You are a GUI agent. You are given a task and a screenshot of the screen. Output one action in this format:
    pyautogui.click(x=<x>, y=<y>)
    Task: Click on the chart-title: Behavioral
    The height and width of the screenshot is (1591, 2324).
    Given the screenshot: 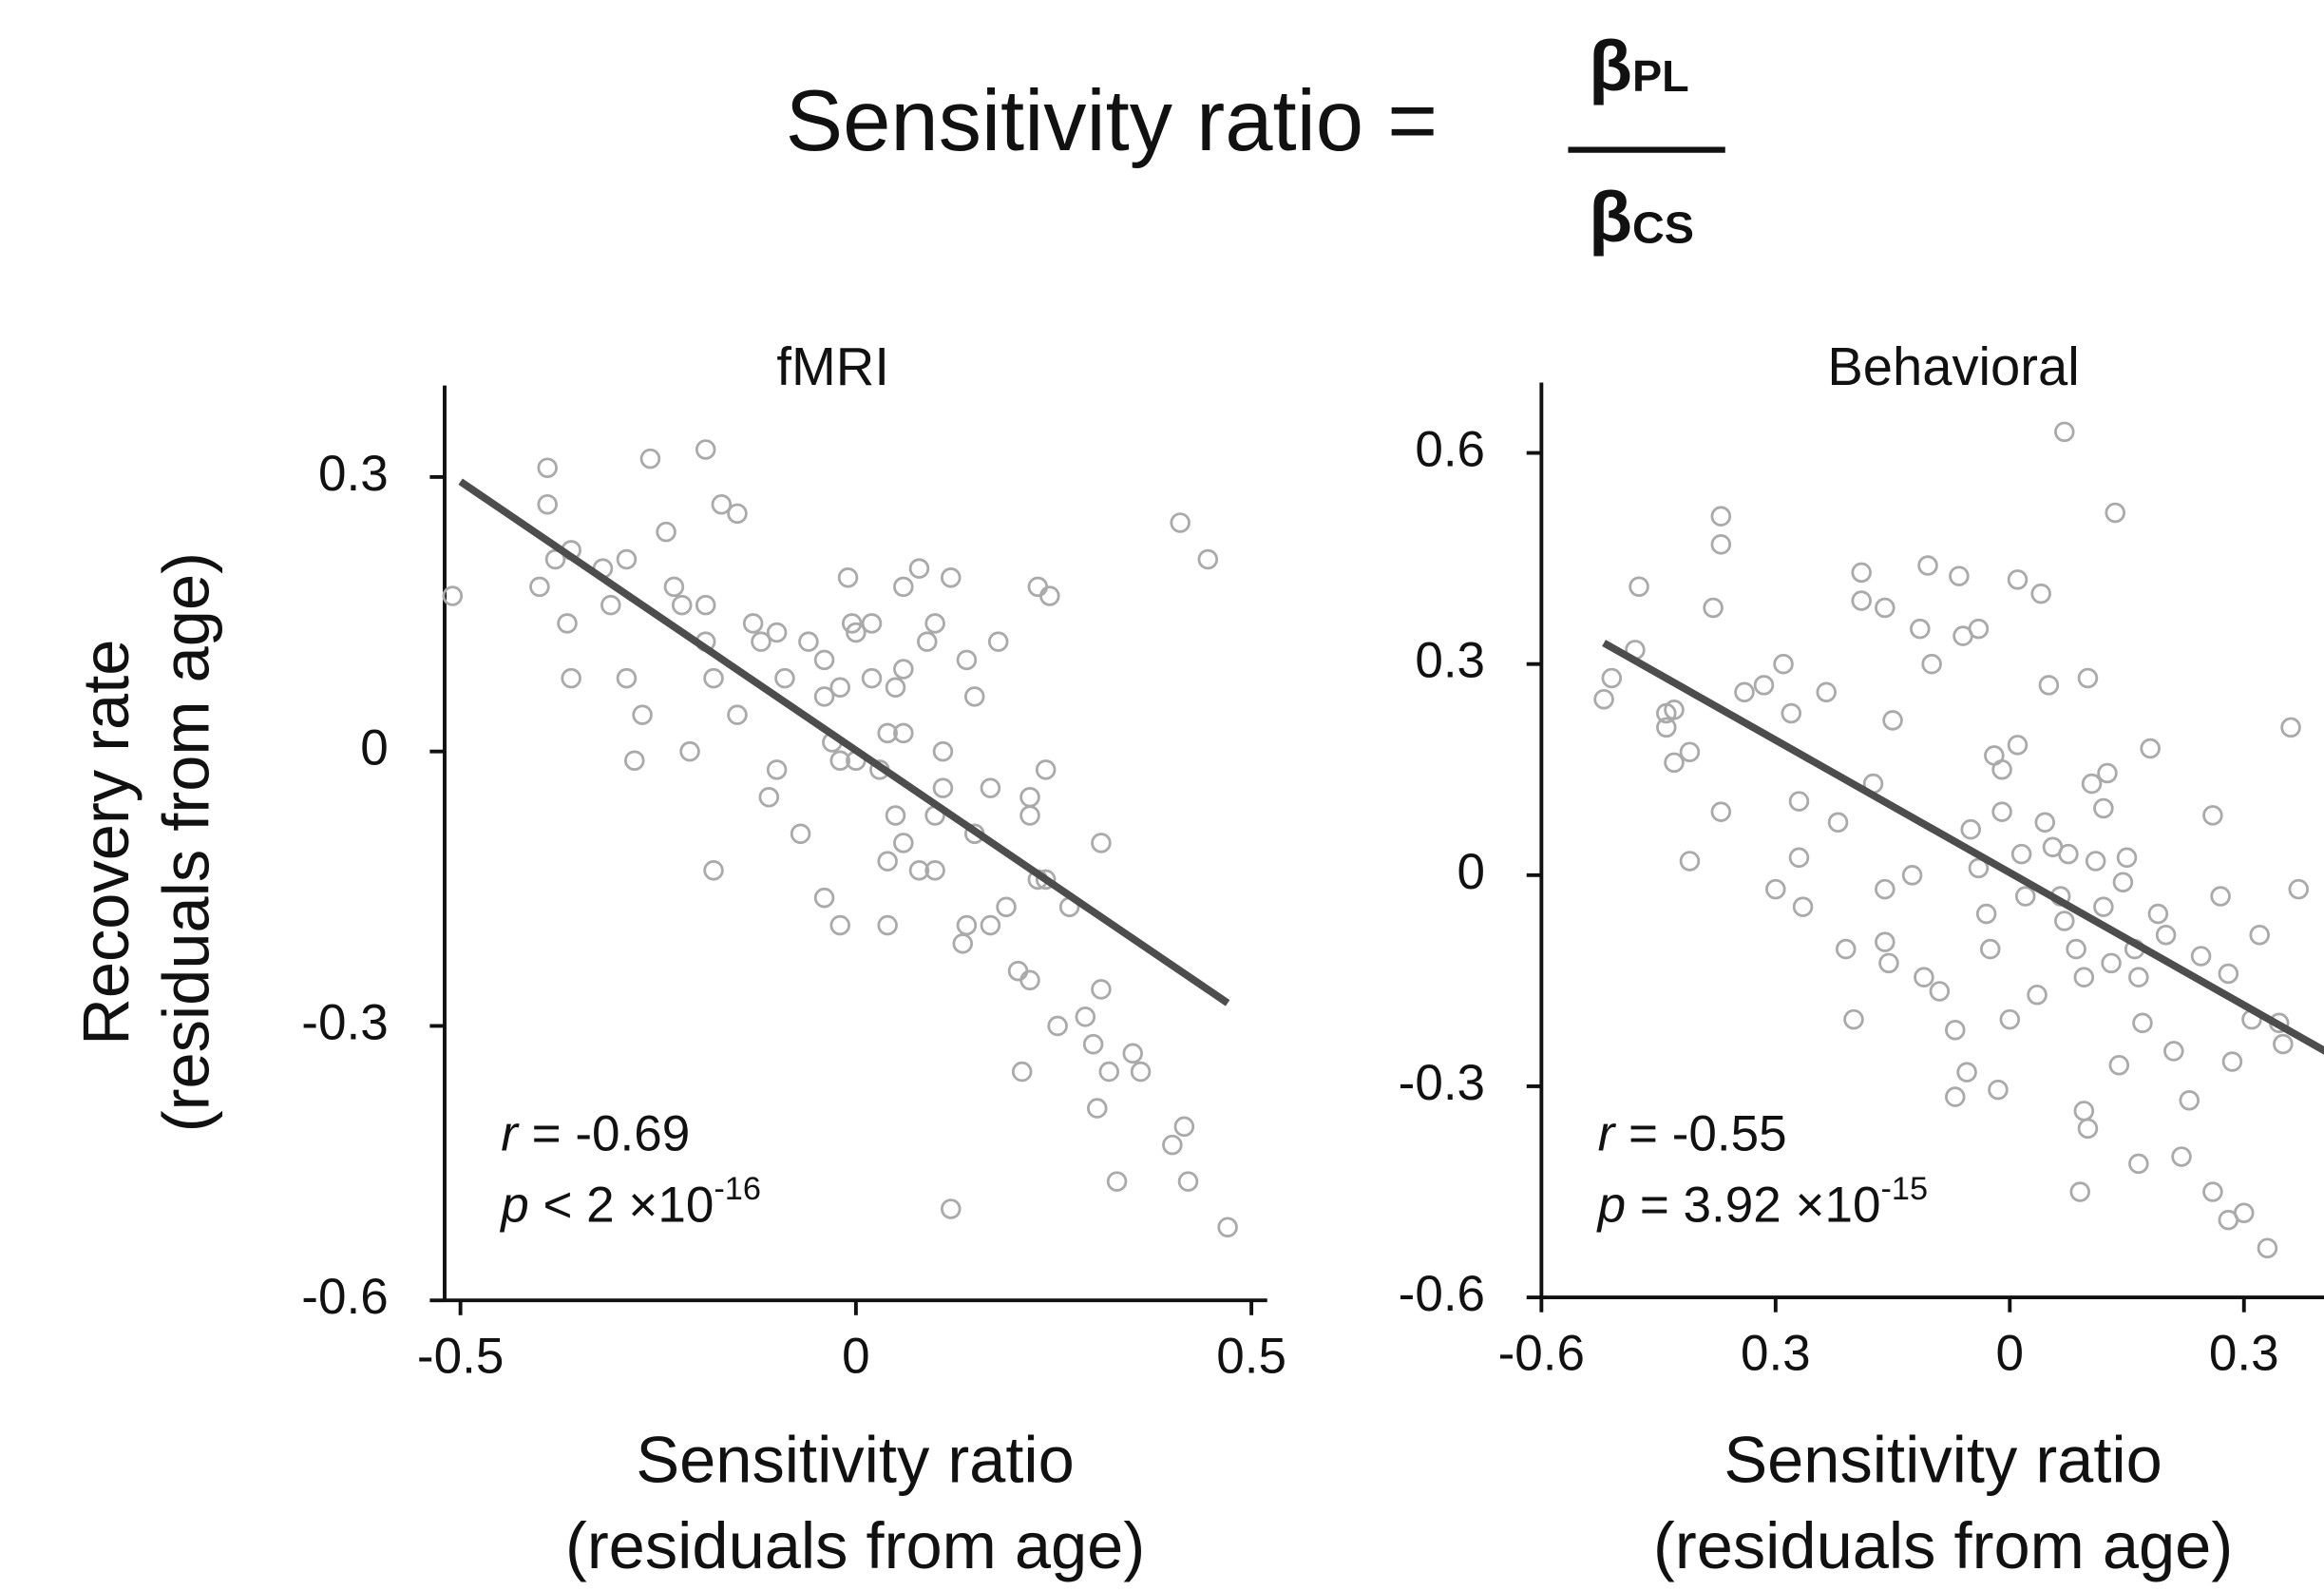 What is the action you would take?
    pyautogui.click(x=1953, y=366)
    